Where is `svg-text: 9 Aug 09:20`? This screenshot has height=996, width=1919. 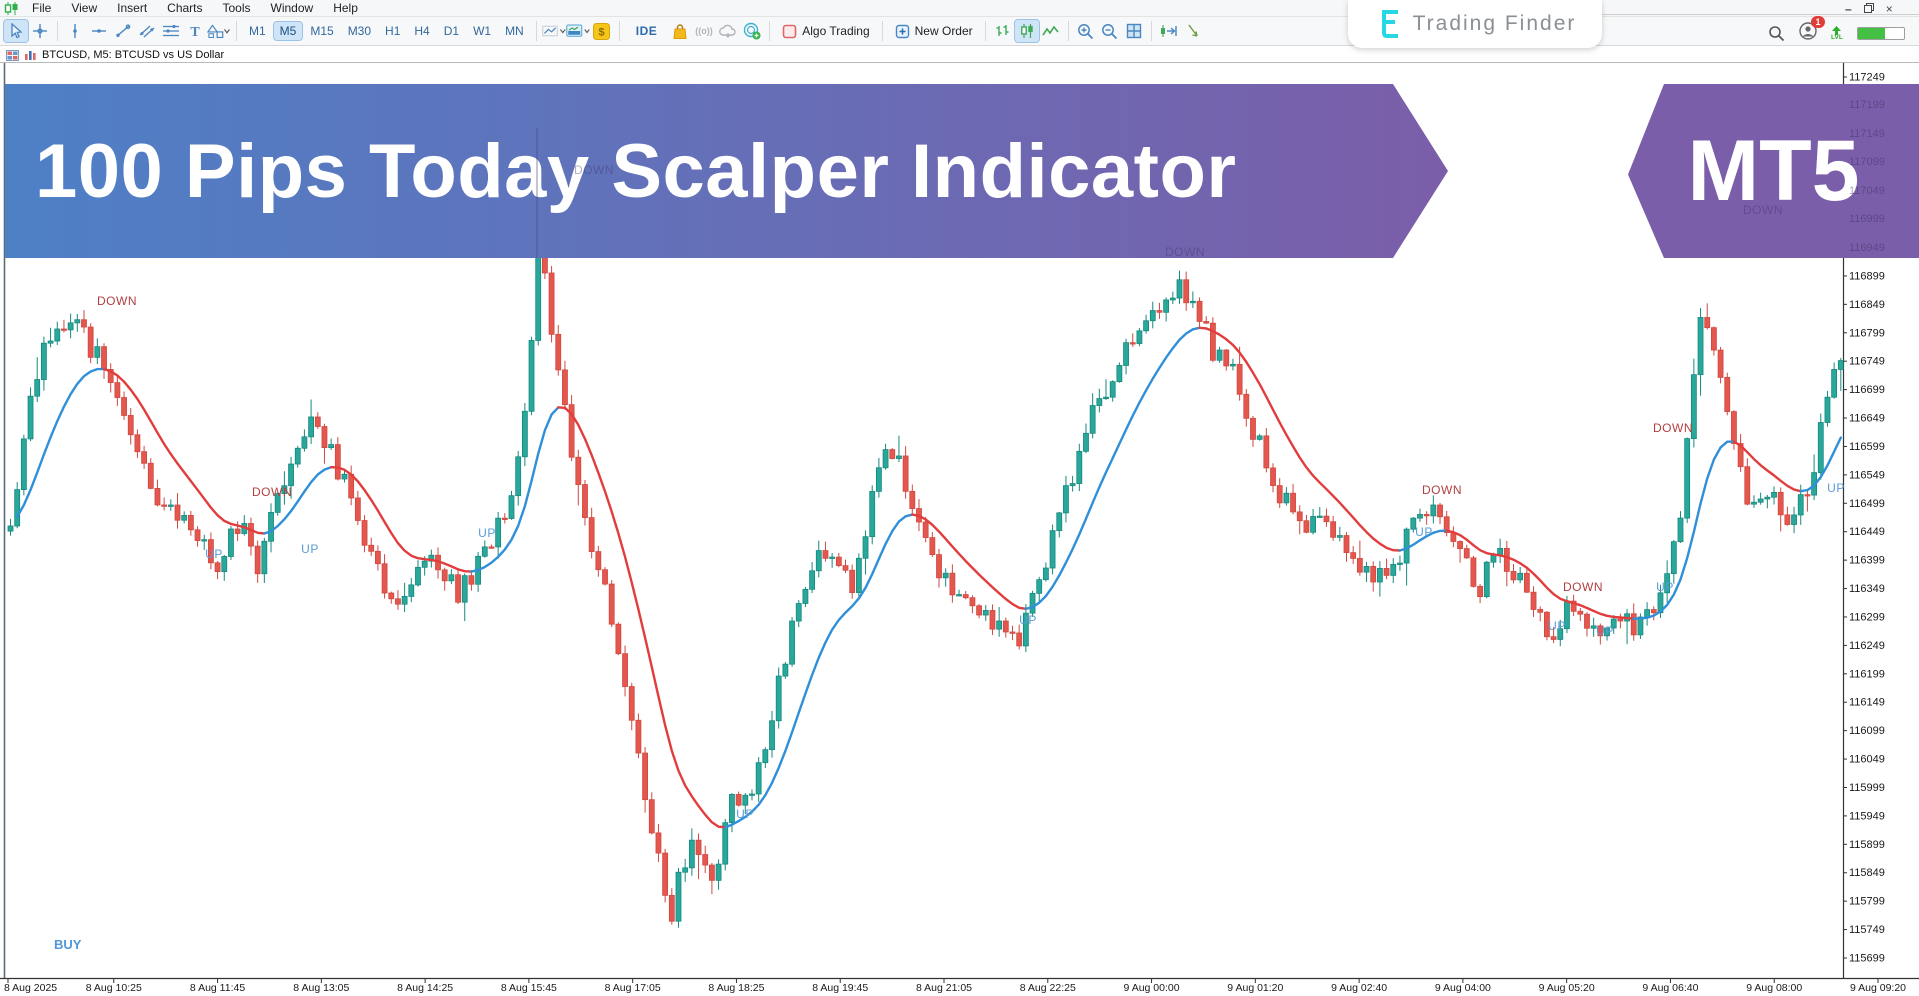
svg-text: 9 Aug 09:20 is located at coordinates (1878, 988).